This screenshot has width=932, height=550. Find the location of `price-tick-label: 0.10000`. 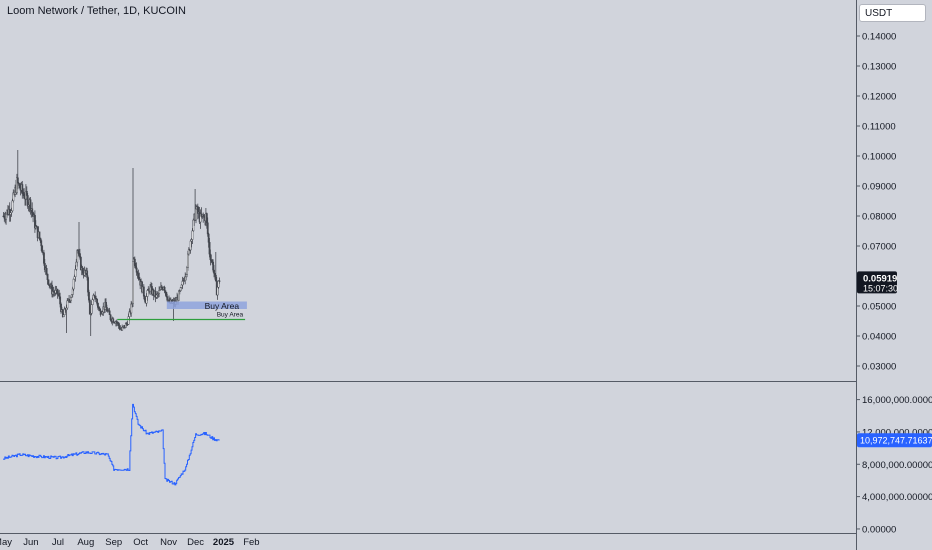

price-tick-label: 0.10000 is located at coordinates (879, 157).